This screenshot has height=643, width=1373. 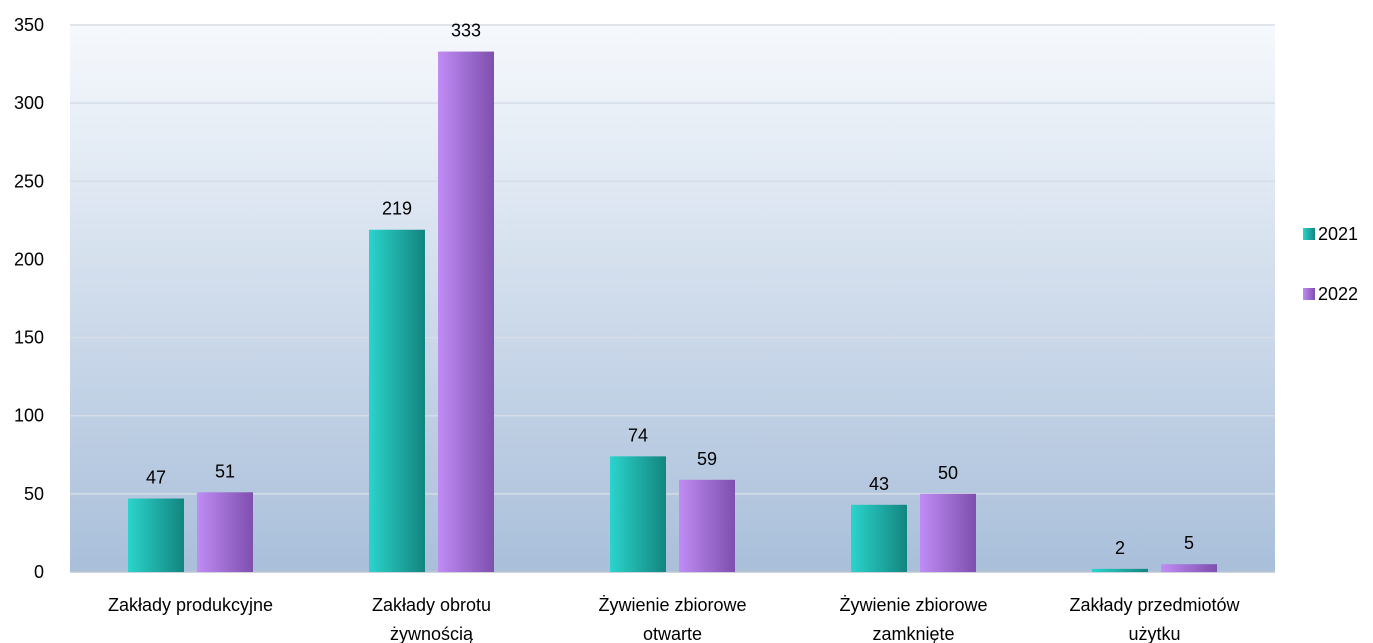 What do you see at coordinates (638, 435) in the screenshot?
I see `data-label: 74` at bounding box center [638, 435].